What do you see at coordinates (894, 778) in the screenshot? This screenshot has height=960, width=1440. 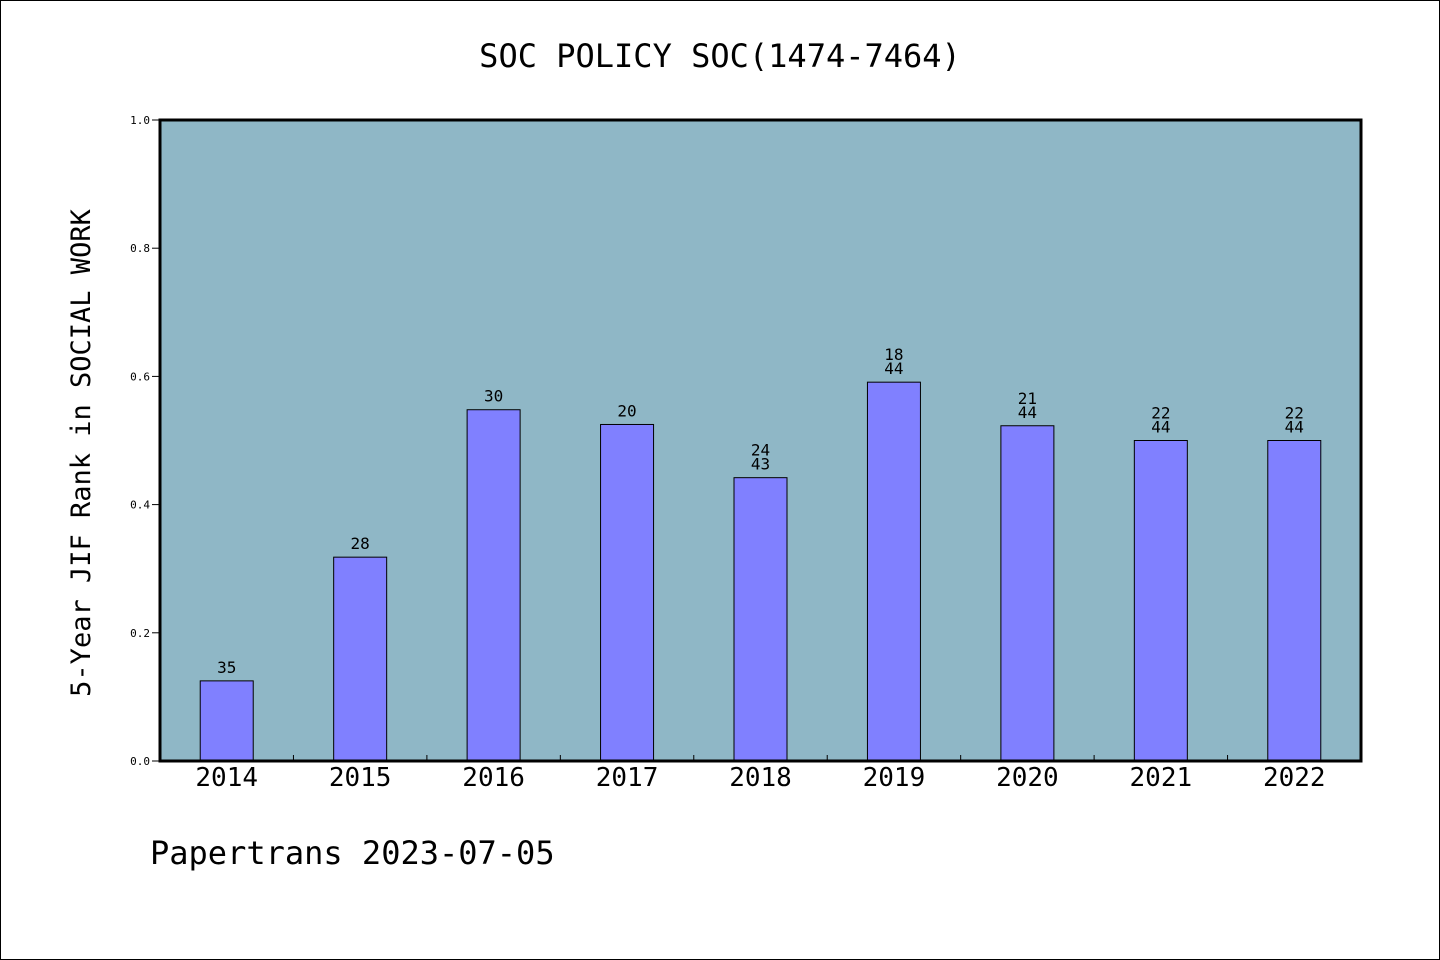 I see `x-tick-label-2019: 2019` at bounding box center [894, 778].